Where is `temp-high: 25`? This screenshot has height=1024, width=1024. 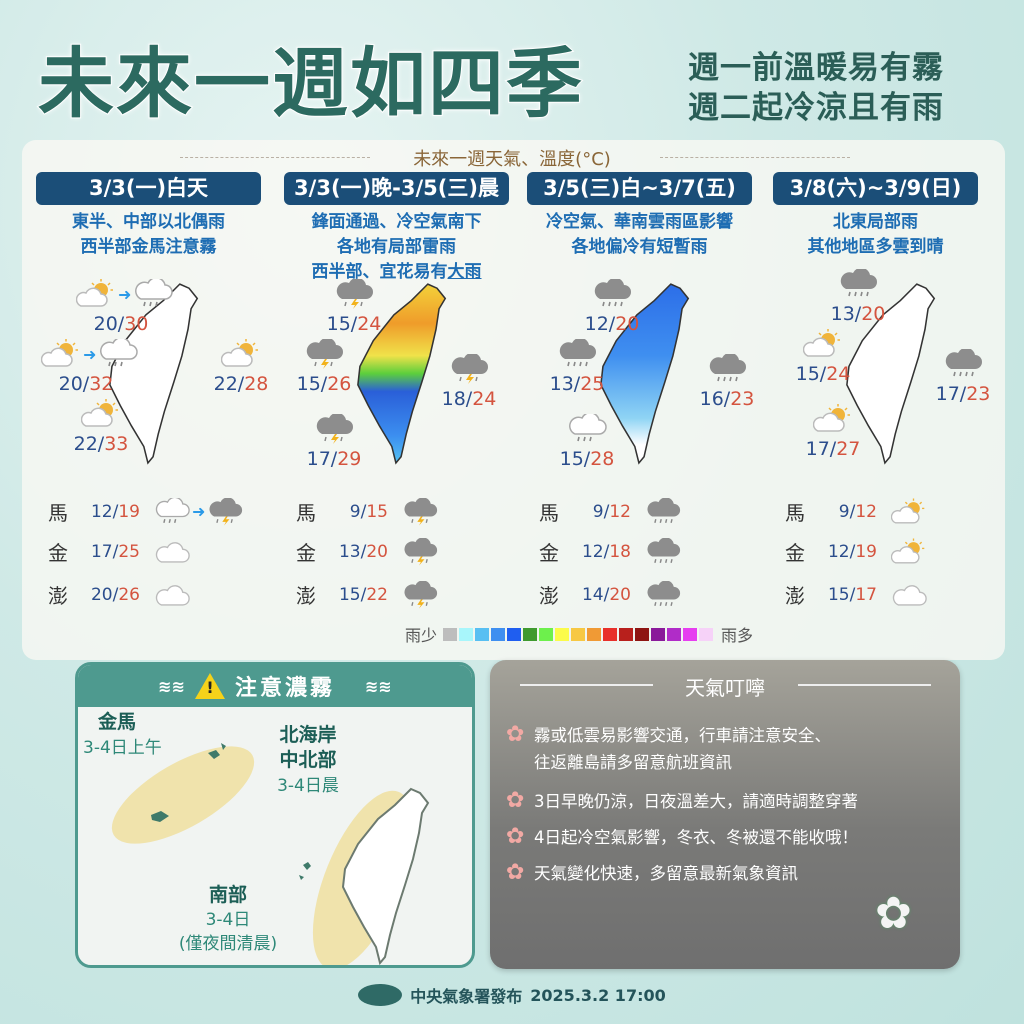
temp-high: 25 is located at coordinates (129, 551).